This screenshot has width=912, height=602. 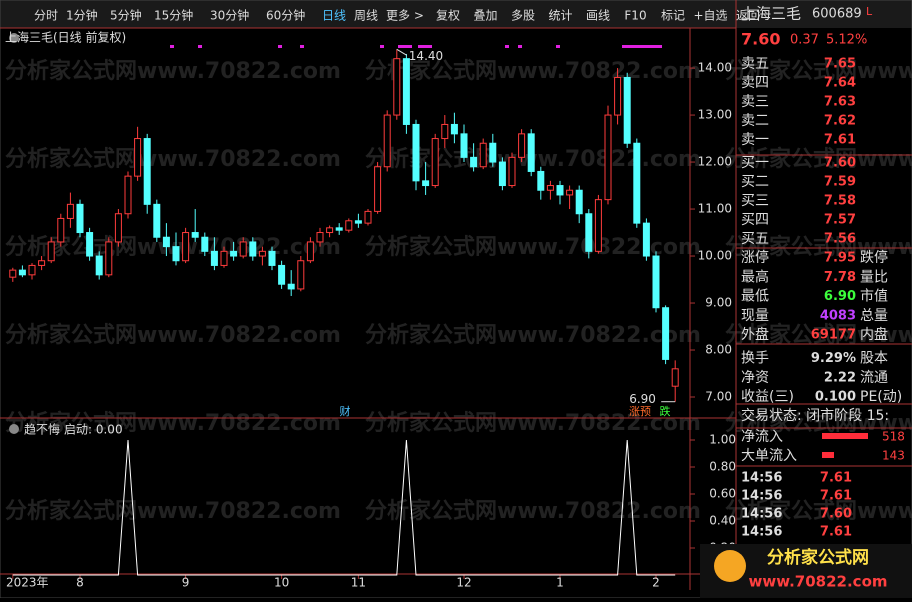 What do you see at coordinates (358, 583) in the screenshot?
I see `x-tick-label: 11` at bounding box center [358, 583].